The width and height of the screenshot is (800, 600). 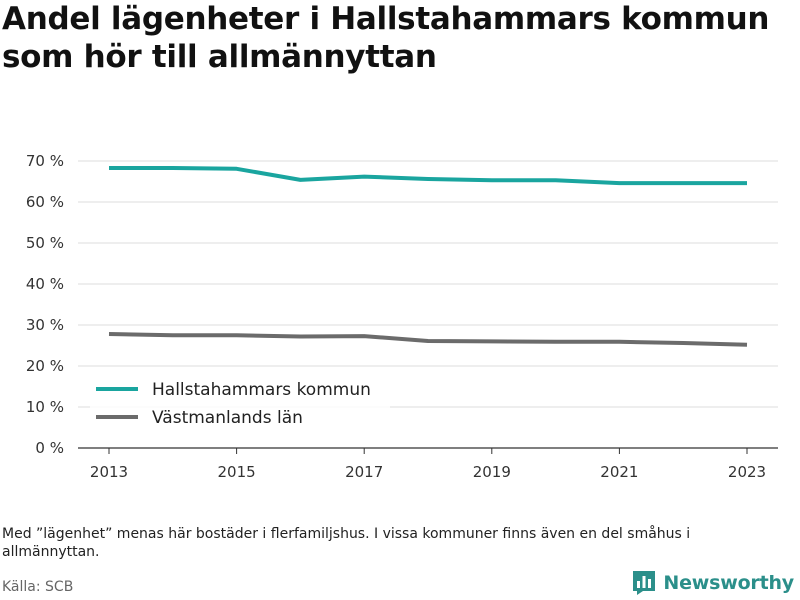 What do you see at coordinates (45, 325) in the screenshot?
I see `y-tick-label: 30 %` at bounding box center [45, 325].